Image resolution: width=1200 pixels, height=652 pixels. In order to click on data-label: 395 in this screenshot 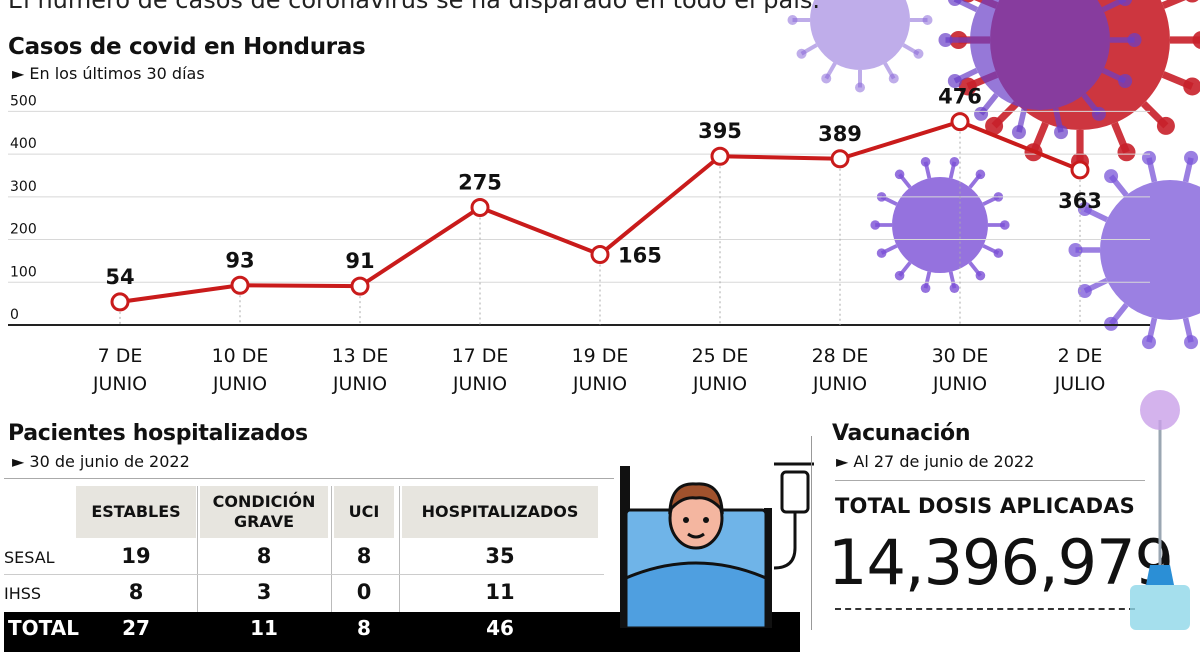, I will do `click(720, 131)`.